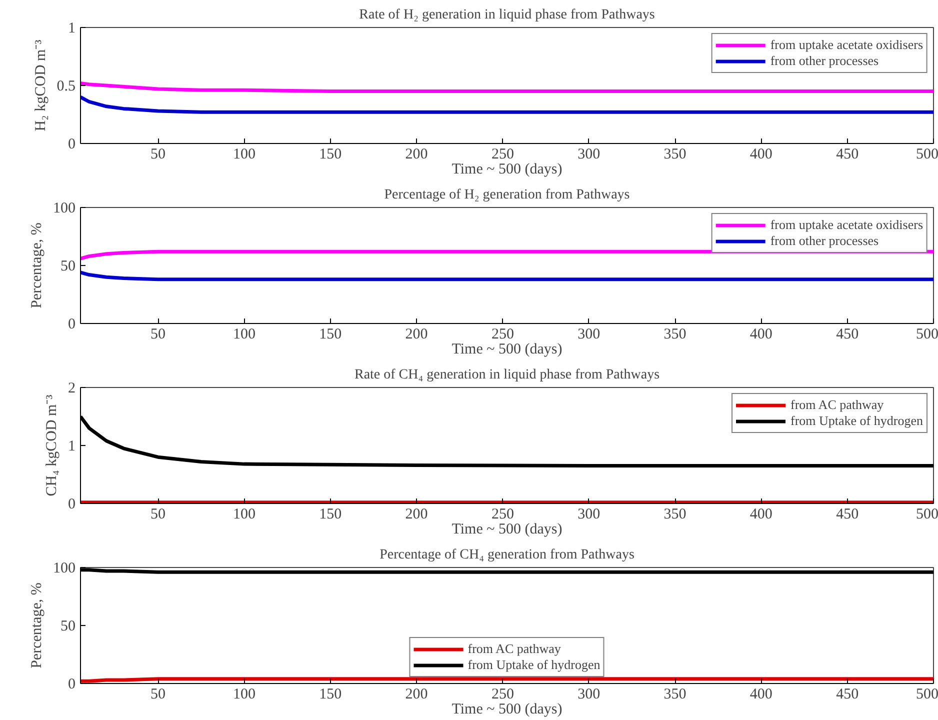  What do you see at coordinates (40, 85) in the screenshot?
I see `y-axis-title: H₂ kgCOD m⁻³` at bounding box center [40, 85].